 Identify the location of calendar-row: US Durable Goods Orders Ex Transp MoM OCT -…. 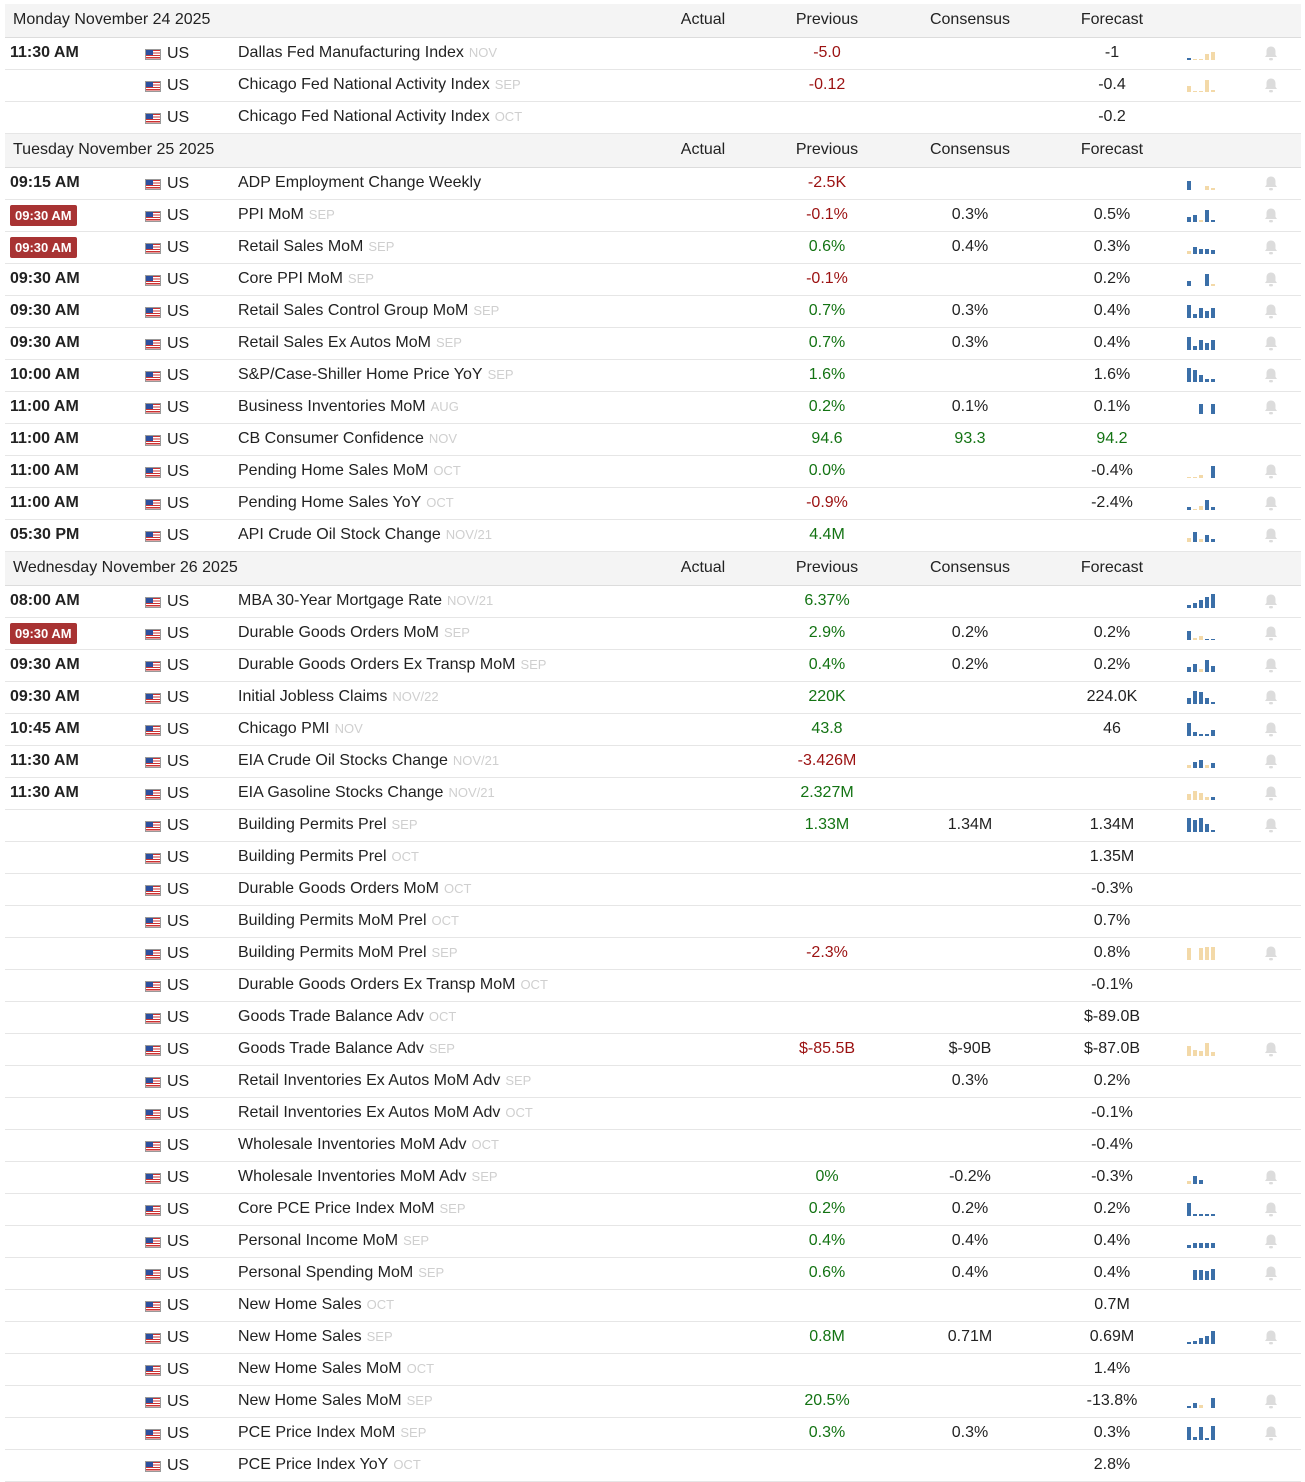
(653, 986).